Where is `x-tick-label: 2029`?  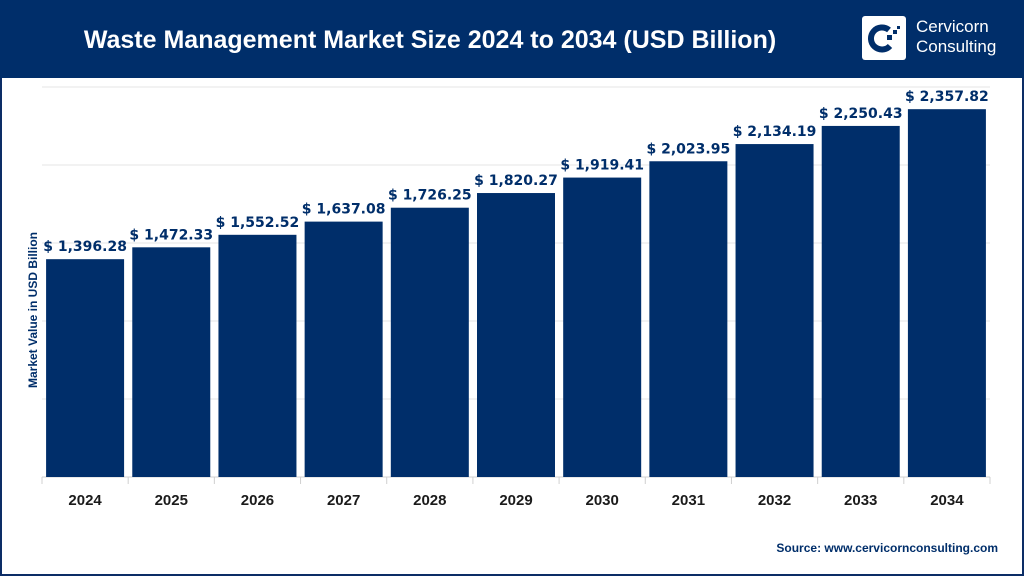 x-tick-label: 2029 is located at coordinates (515, 500).